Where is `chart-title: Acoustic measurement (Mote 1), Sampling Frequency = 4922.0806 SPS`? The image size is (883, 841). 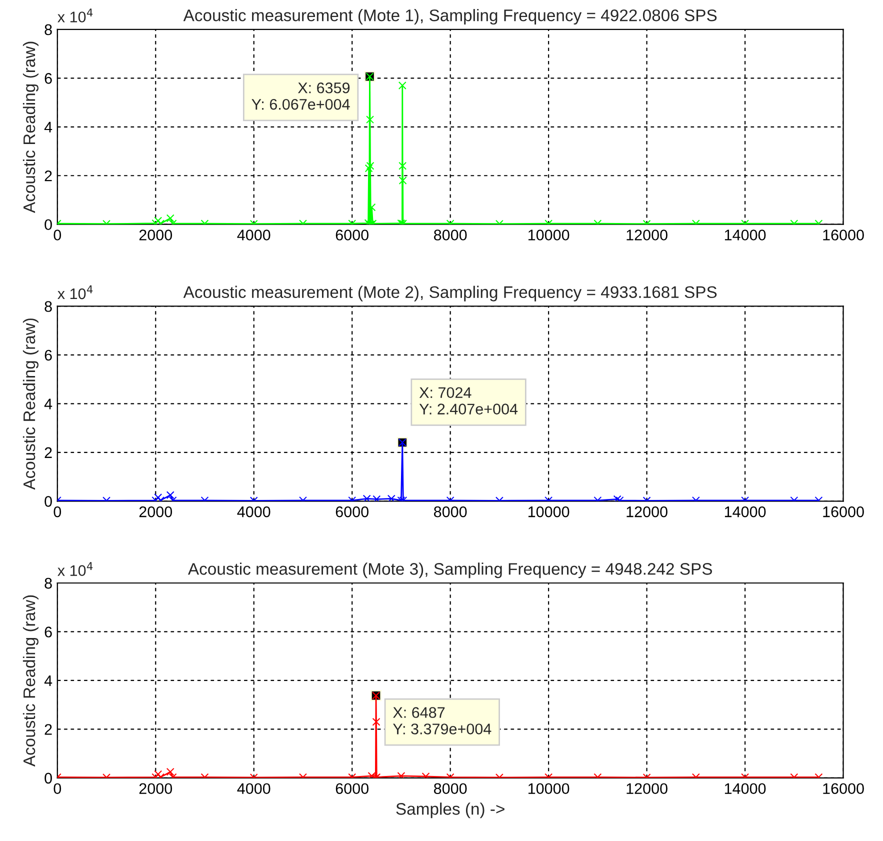 chart-title: Acoustic measurement (Mote 1), Sampling Frequency = 4922.0806 SPS is located at coordinates (450, 17).